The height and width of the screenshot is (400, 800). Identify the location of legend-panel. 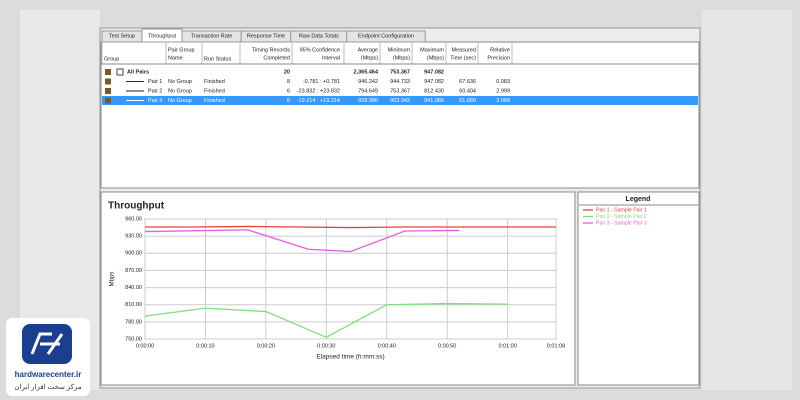
(638, 288).